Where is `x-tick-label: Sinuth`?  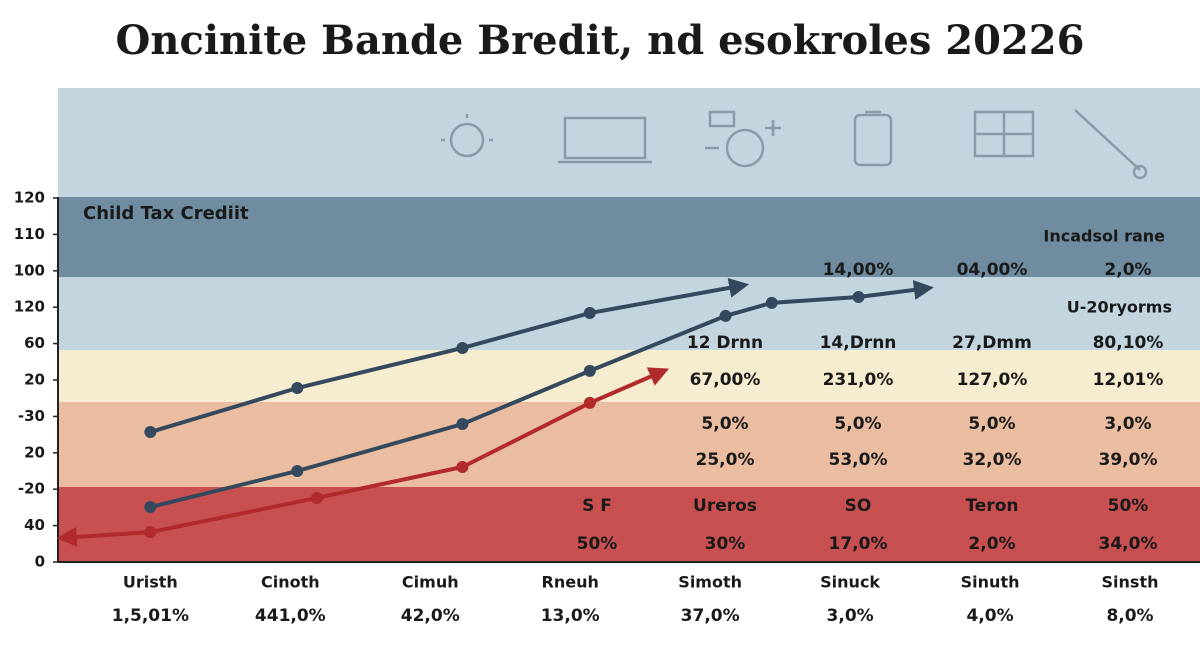 x-tick-label: Sinuth is located at coordinates (990, 582).